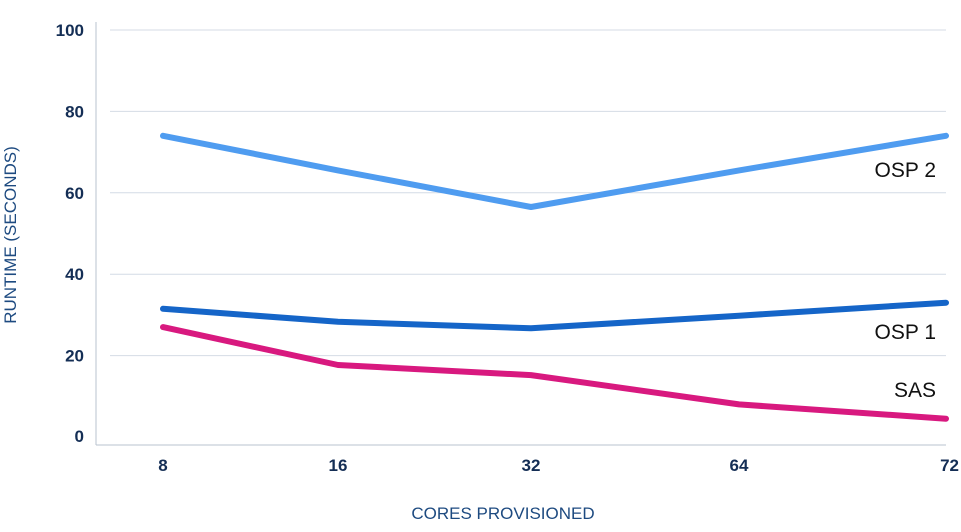 The height and width of the screenshot is (532, 961). I want to click on y-tick-label: 20, so click(74, 356).